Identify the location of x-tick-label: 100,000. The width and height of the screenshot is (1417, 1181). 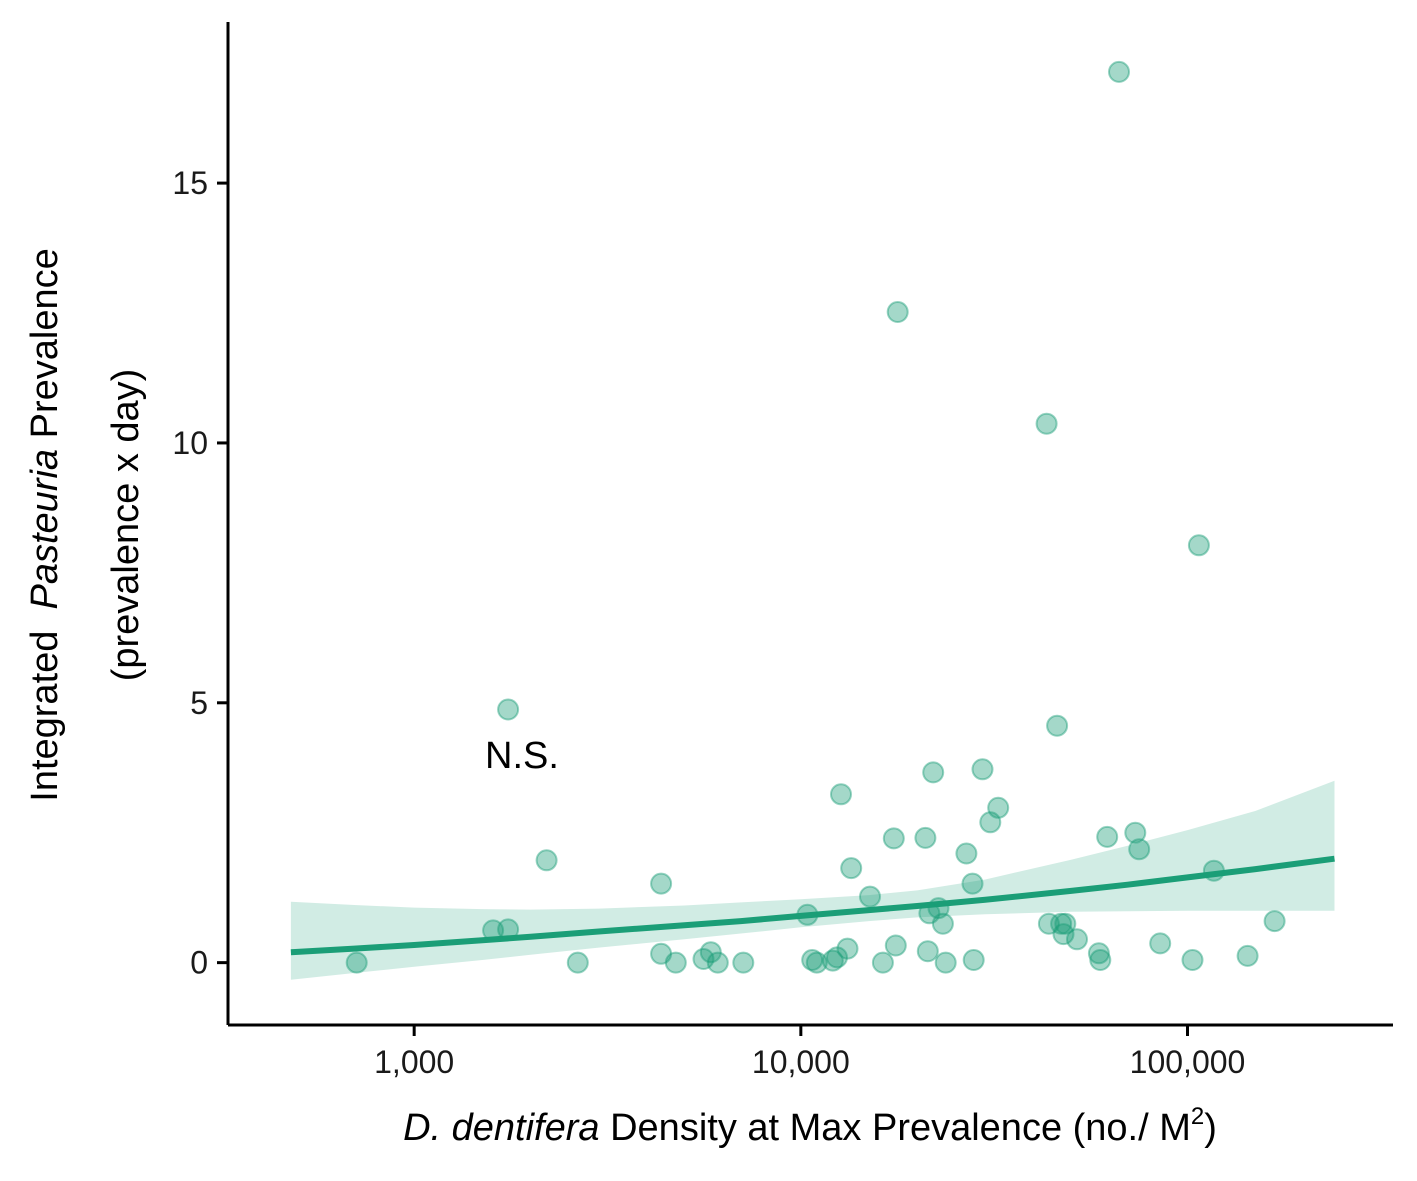
(1188, 1062).